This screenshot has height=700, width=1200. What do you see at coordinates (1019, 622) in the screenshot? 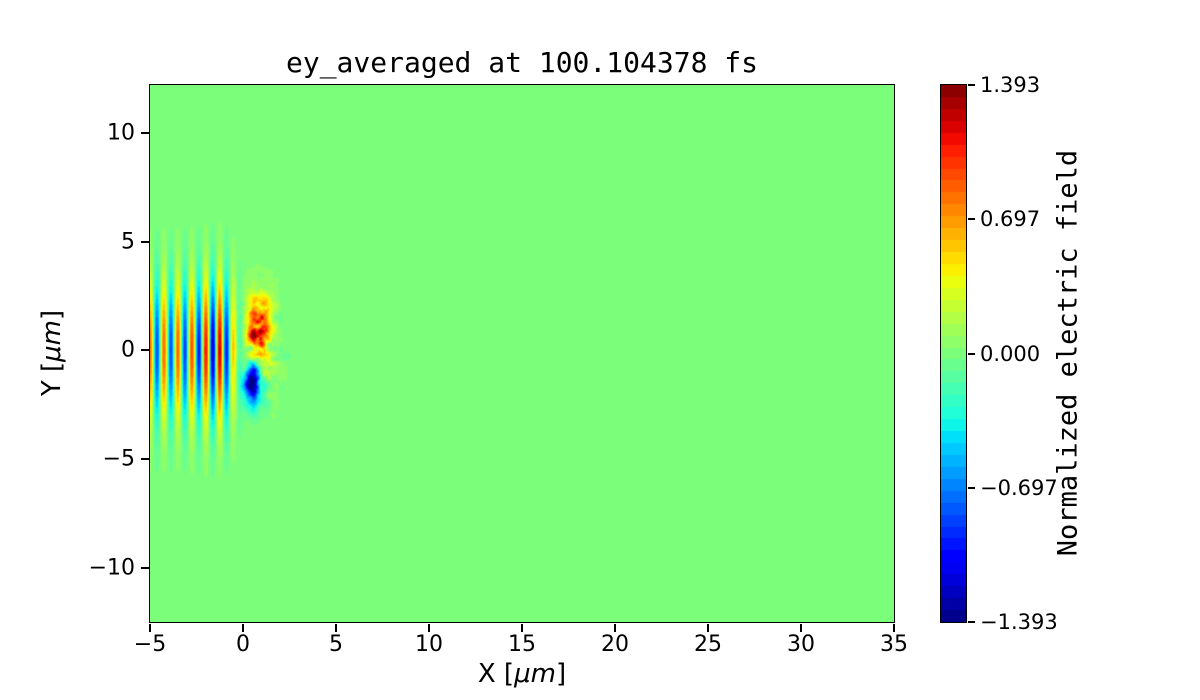
I see `colorbar-tick-label: −1.393` at bounding box center [1019, 622].